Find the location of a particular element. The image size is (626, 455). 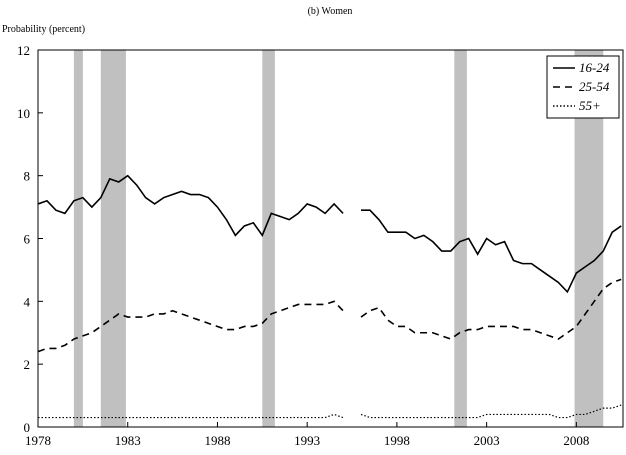

y-tick-label: 6 is located at coordinates (27, 239).